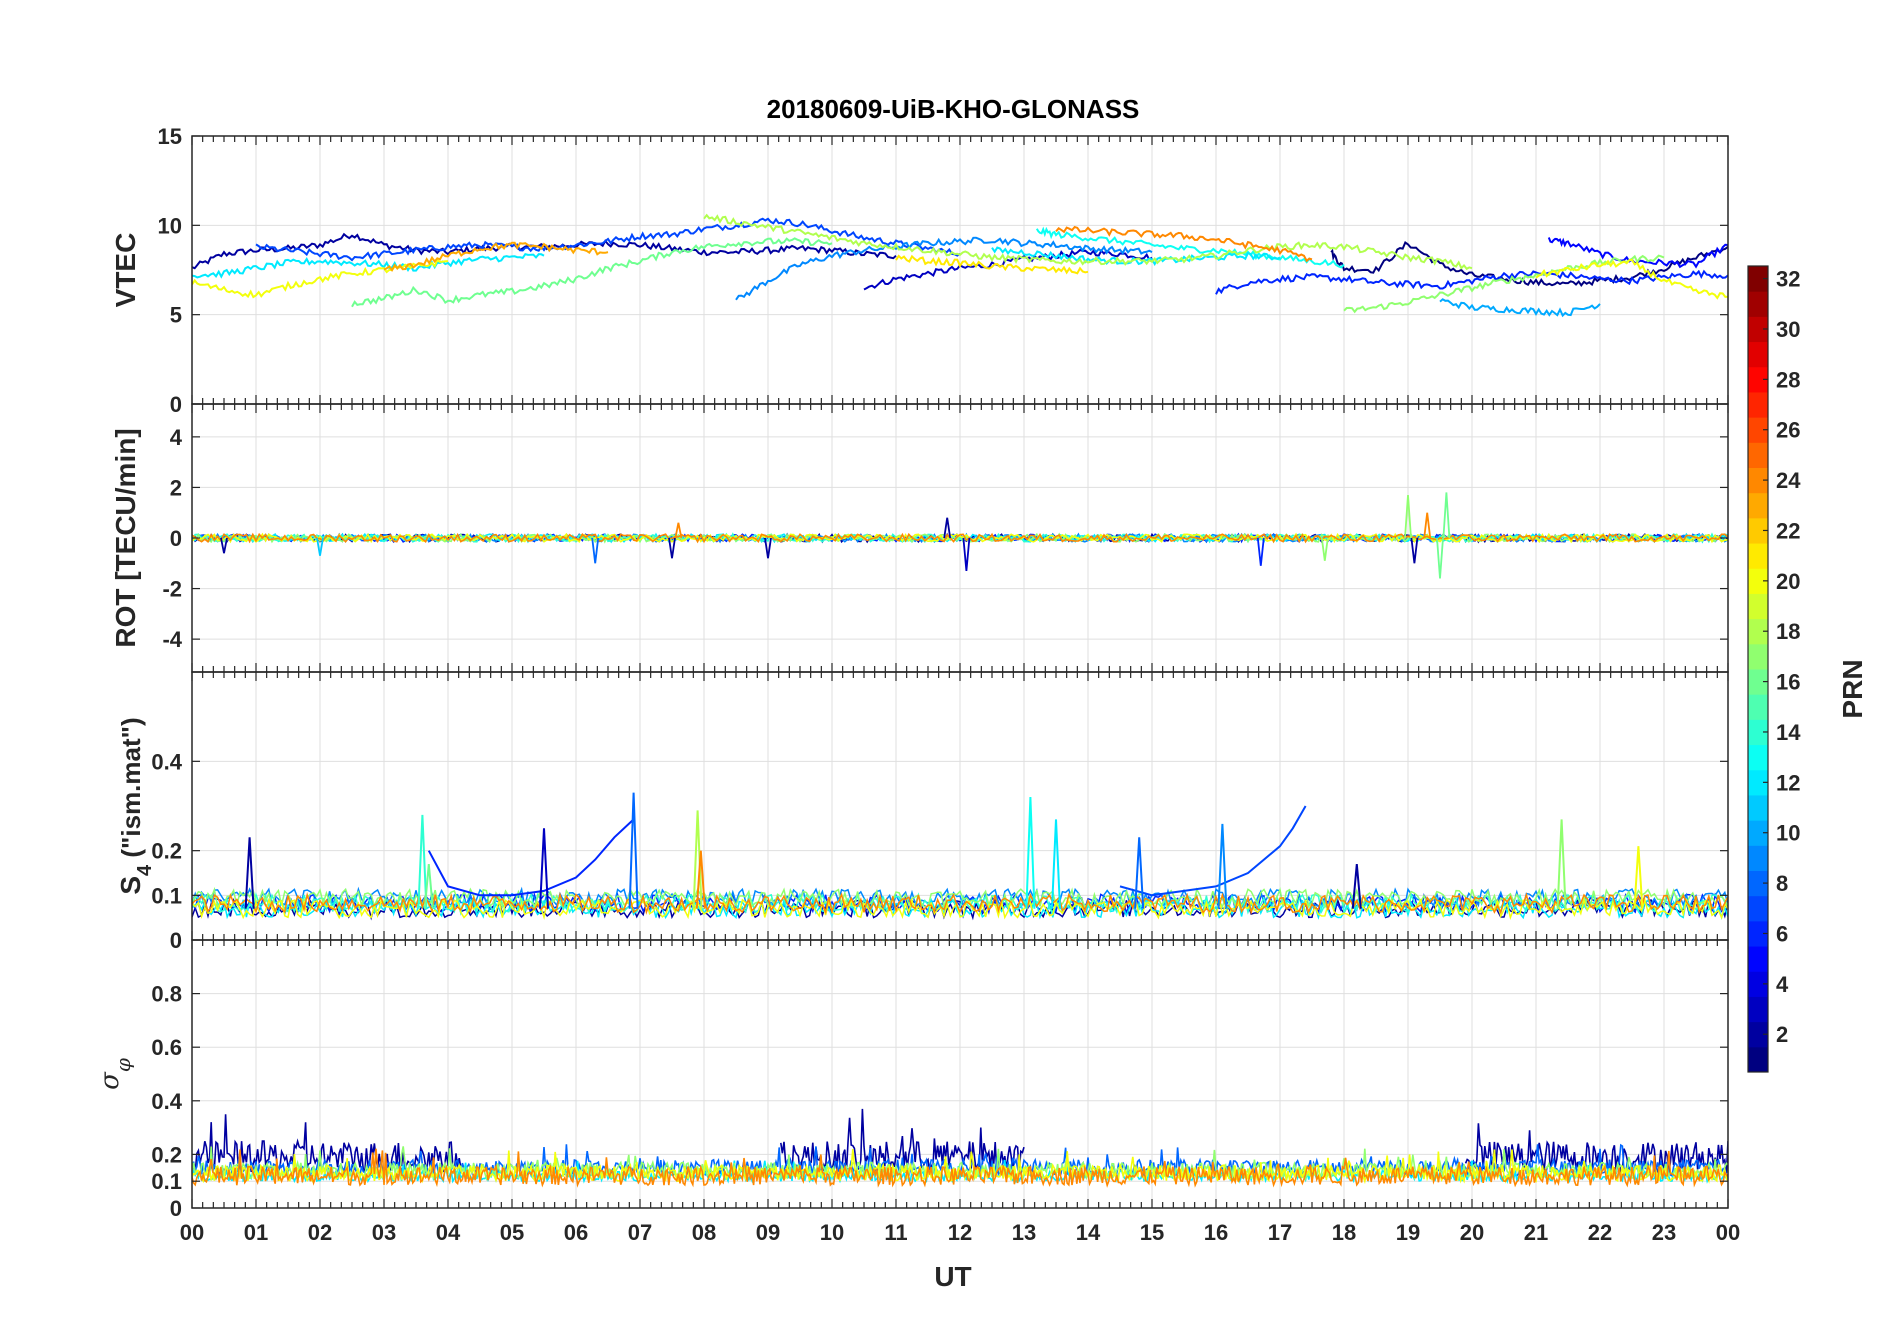 The image size is (1902, 1330). Describe the element at coordinates (176, 315) in the screenshot. I see `y-tick-label: 5` at that location.